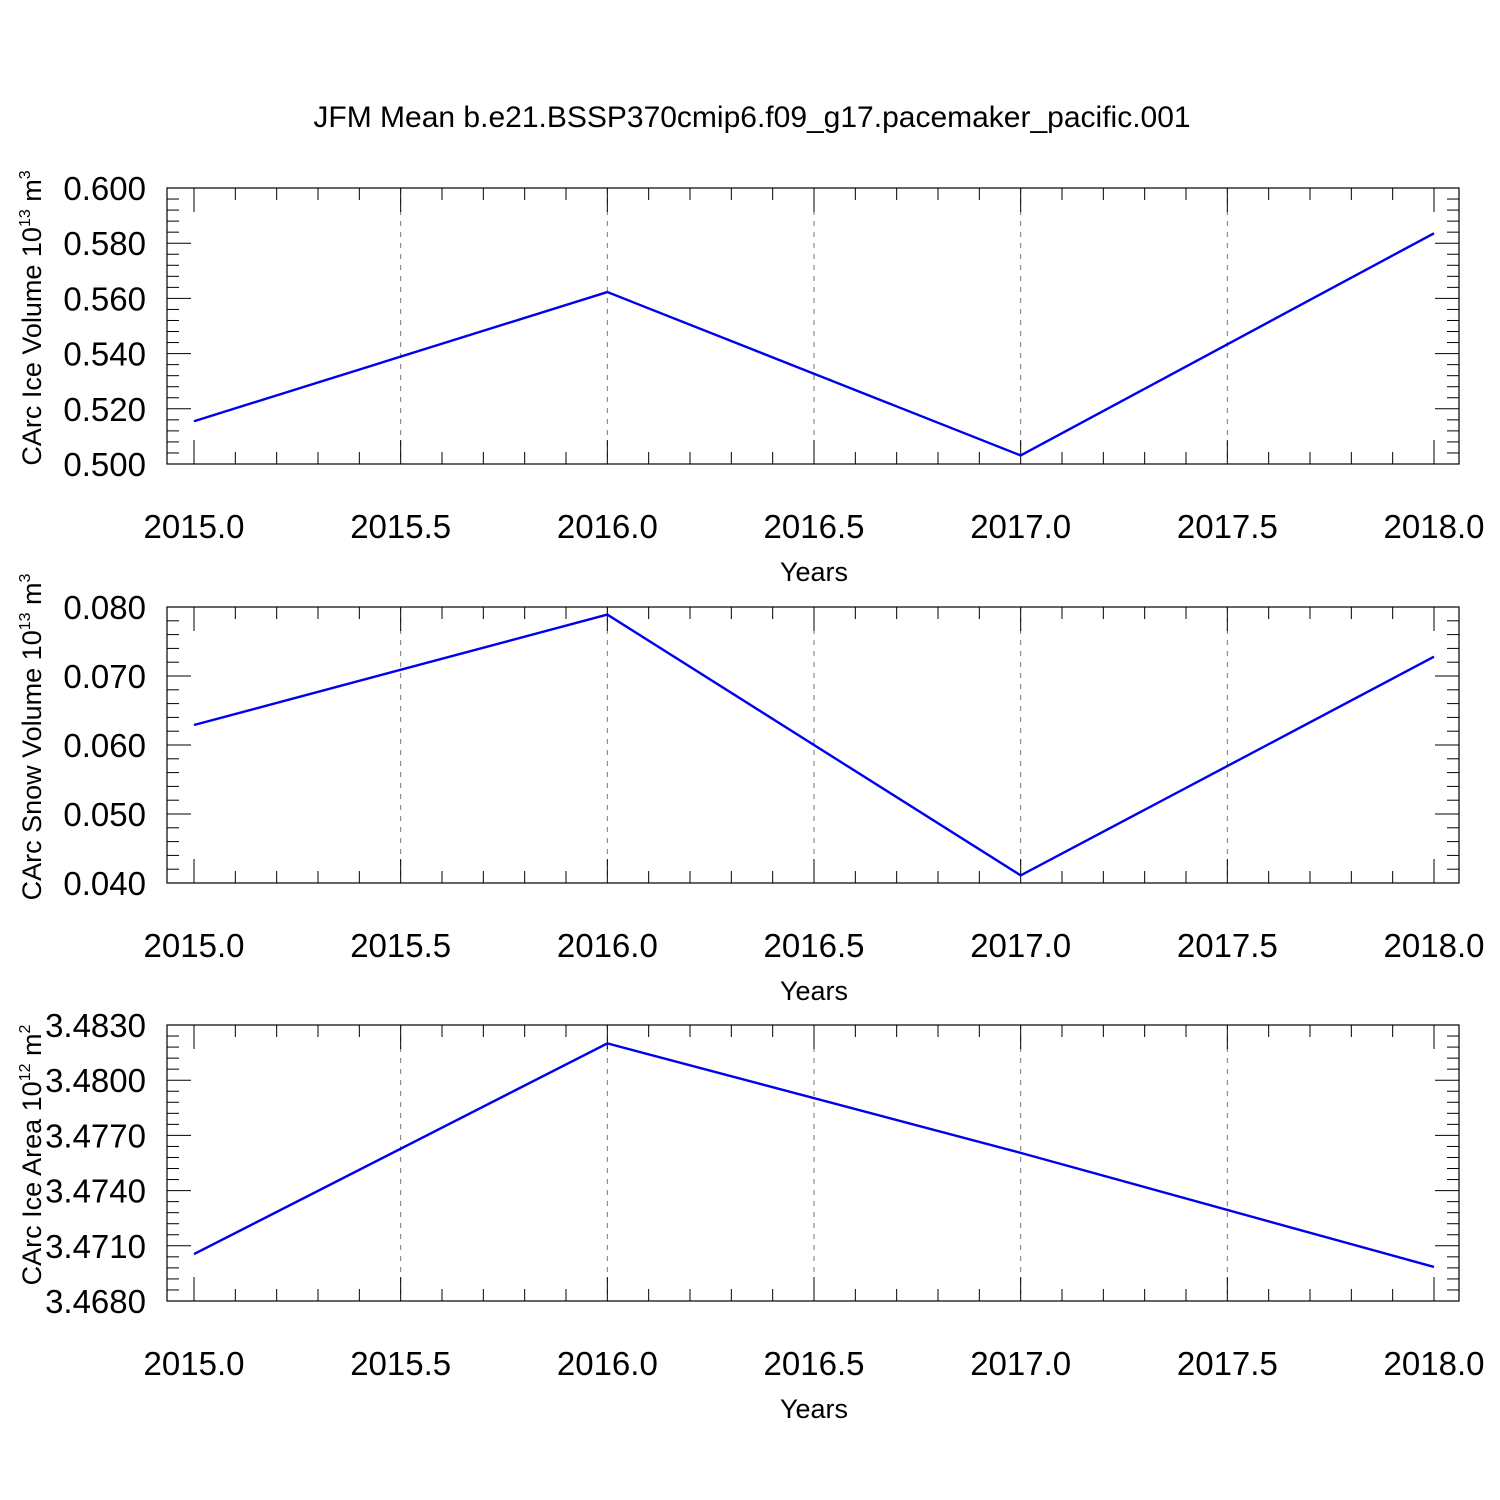  Describe the element at coordinates (104, 298) in the screenshot. I see `y-tick-label: 0.560` at that location.